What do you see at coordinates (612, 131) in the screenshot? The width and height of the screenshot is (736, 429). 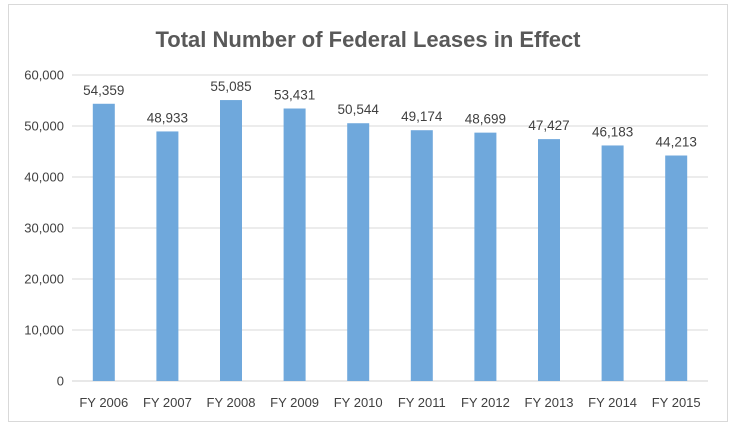 I see `data-label: 46,183` at bounding box center [612, 131].